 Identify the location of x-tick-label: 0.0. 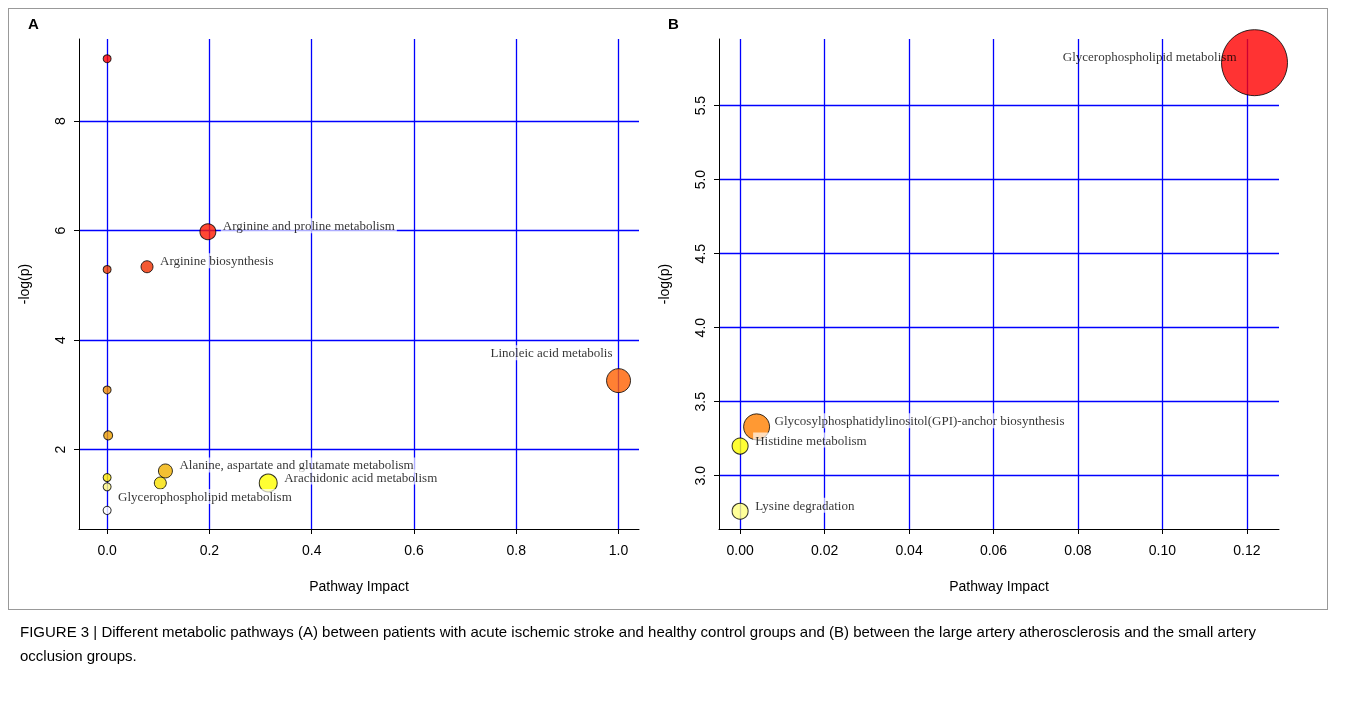
(107, 550).